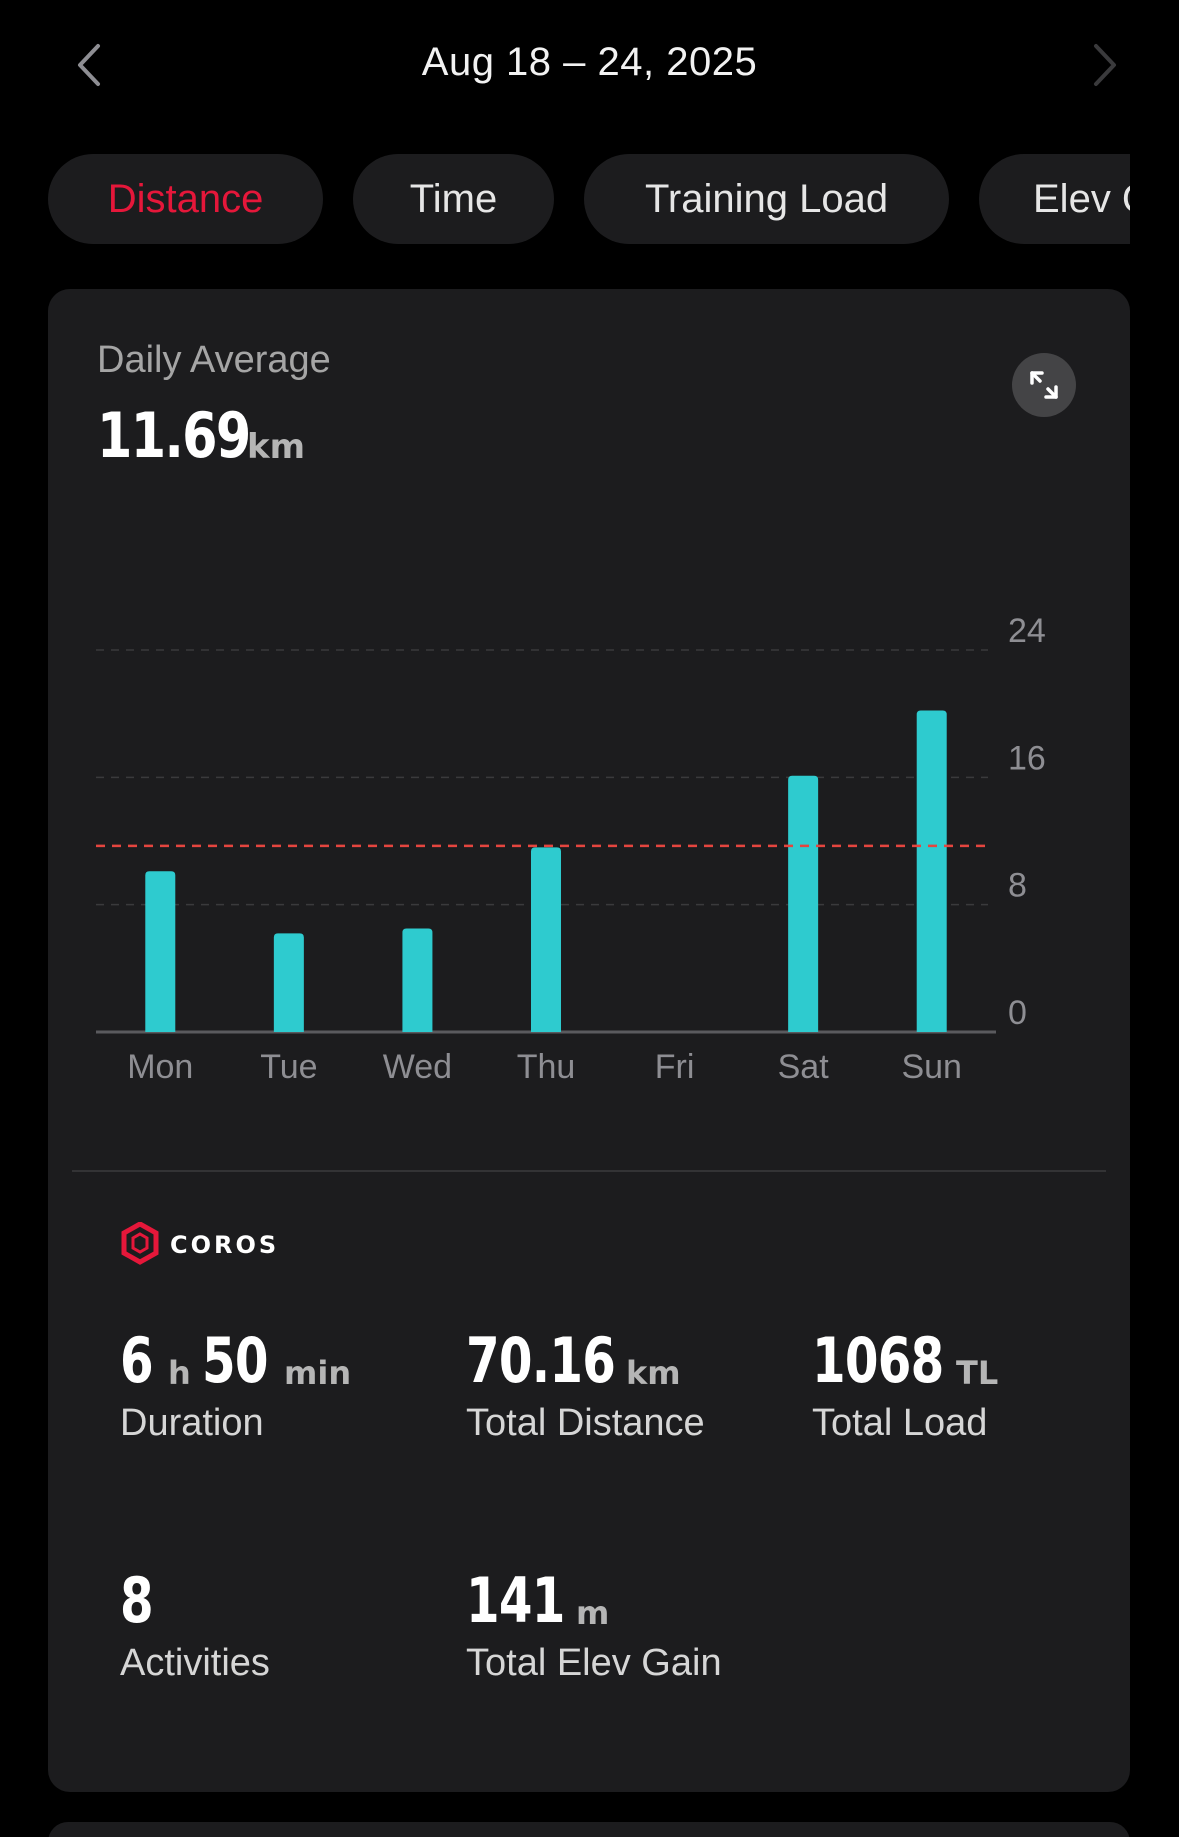 This screenshot has height=1837, width=1179. Describe the element at coordinates (235, 1360) in the screenshot. I see `duration-minutes: 50` at that location.